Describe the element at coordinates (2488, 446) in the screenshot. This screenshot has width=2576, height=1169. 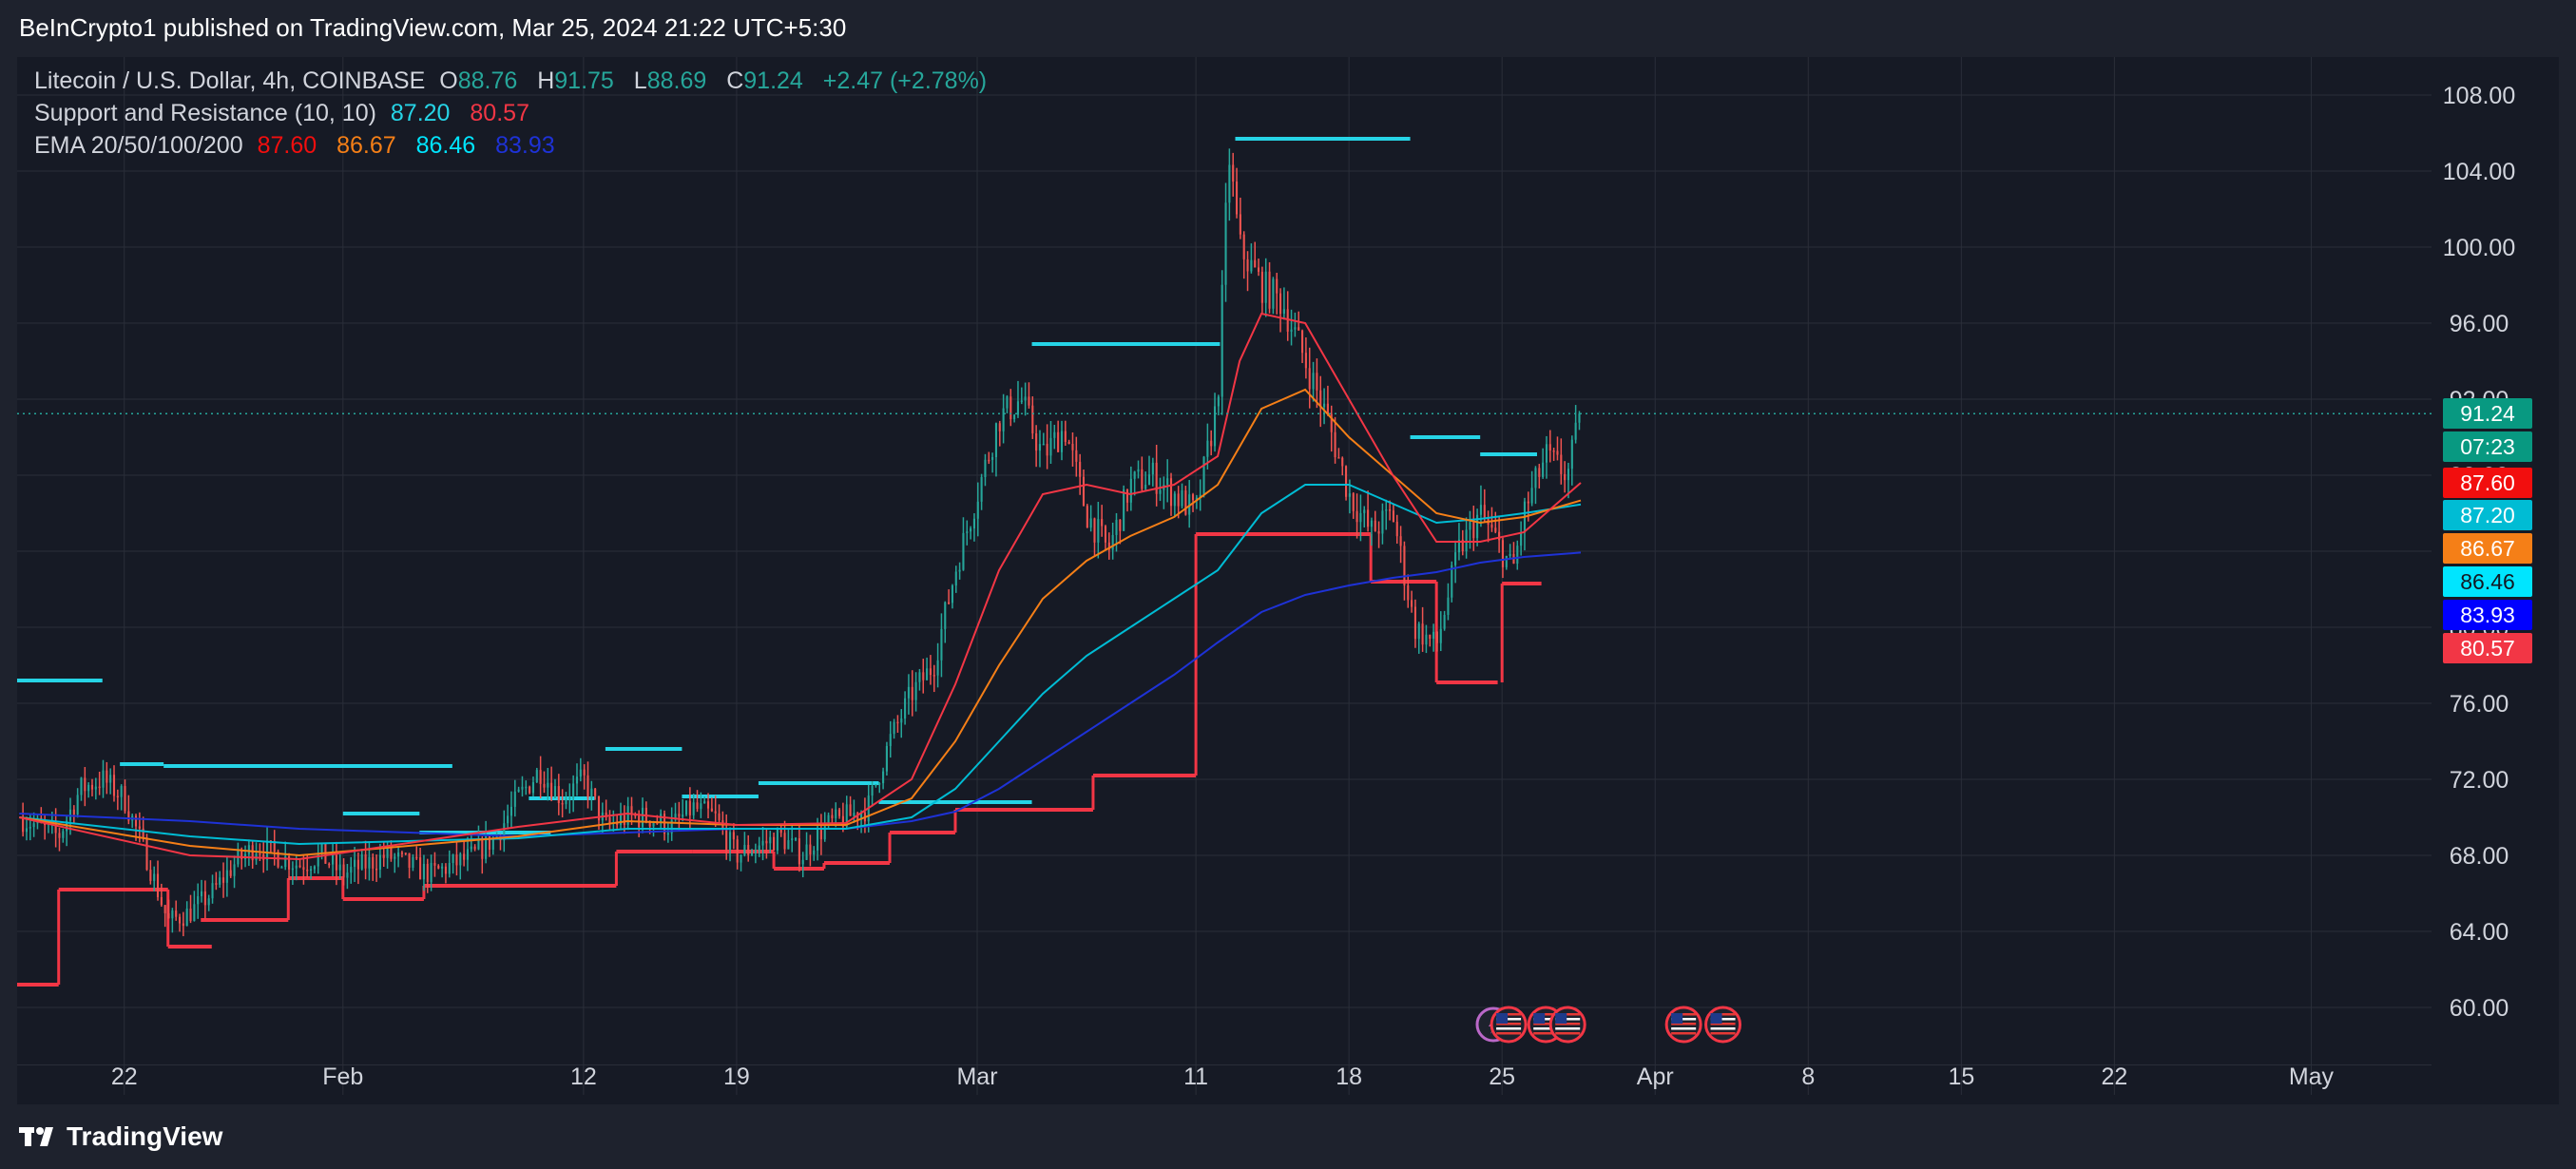
I see `price-tag: 07:23` at that location.